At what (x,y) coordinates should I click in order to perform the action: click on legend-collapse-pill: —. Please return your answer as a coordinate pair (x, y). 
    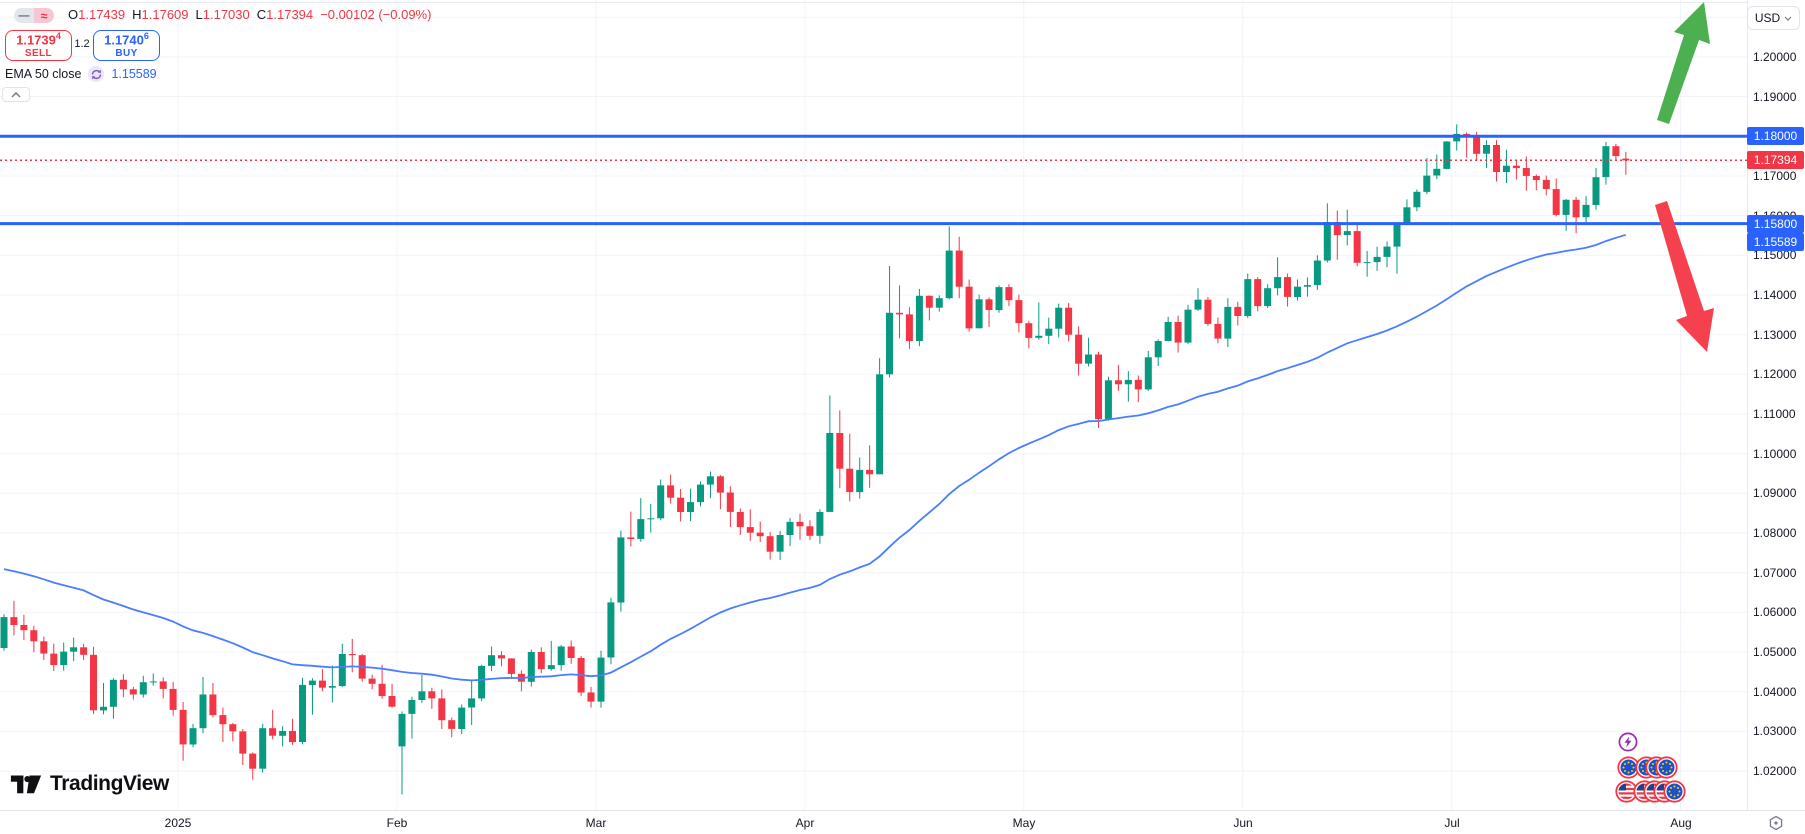
    Looking at the image, I should click on (24, 15).